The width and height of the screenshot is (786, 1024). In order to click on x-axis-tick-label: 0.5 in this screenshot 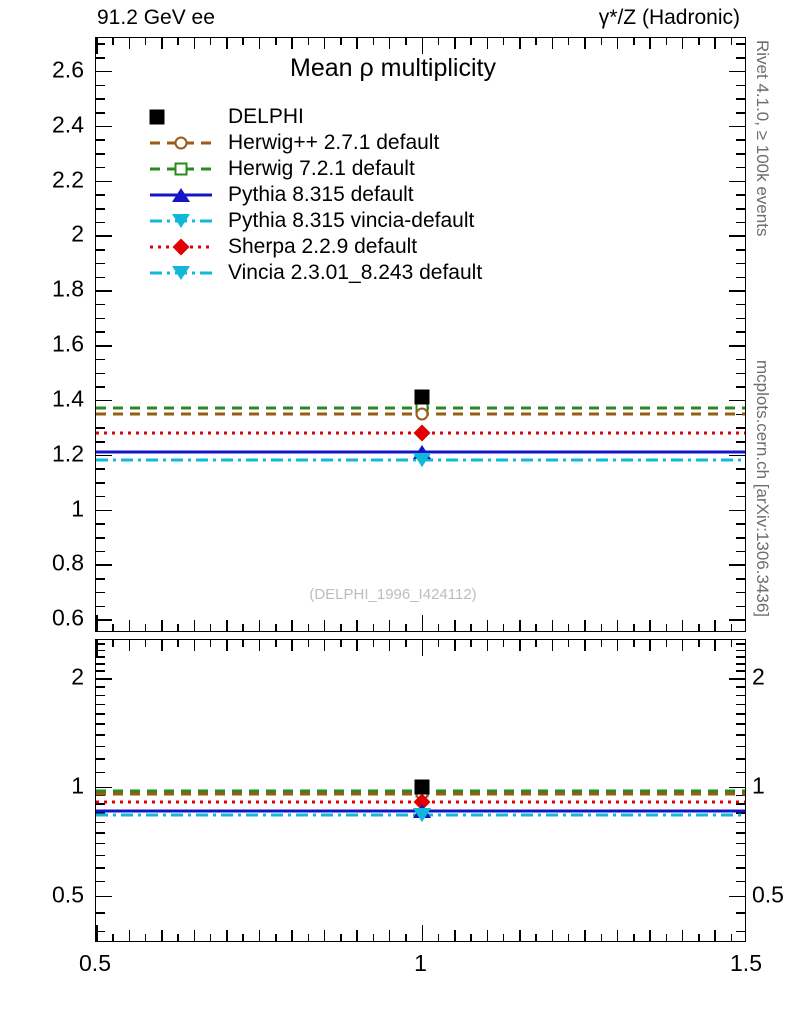, I will do `click(95, 963)`.